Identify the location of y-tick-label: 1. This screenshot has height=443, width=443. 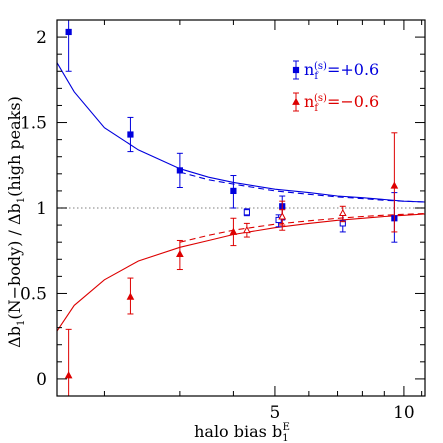
(41, 209).